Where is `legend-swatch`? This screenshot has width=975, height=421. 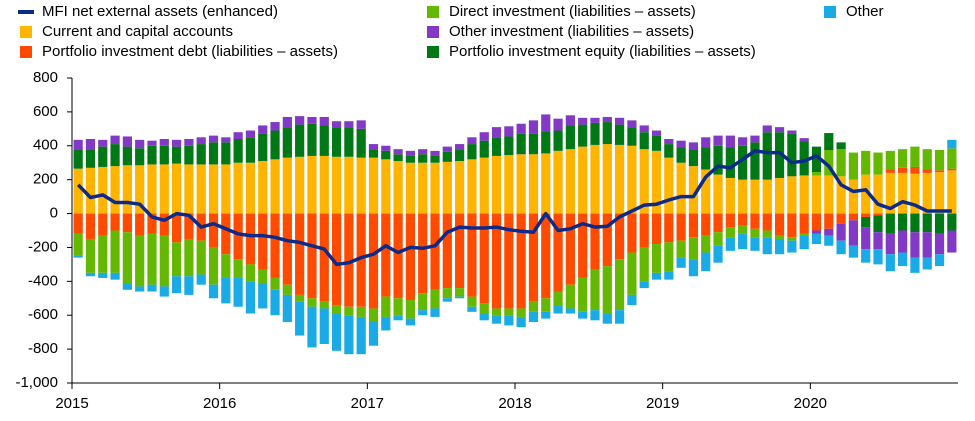 legend-swatch is located at coordinates (26, 52).